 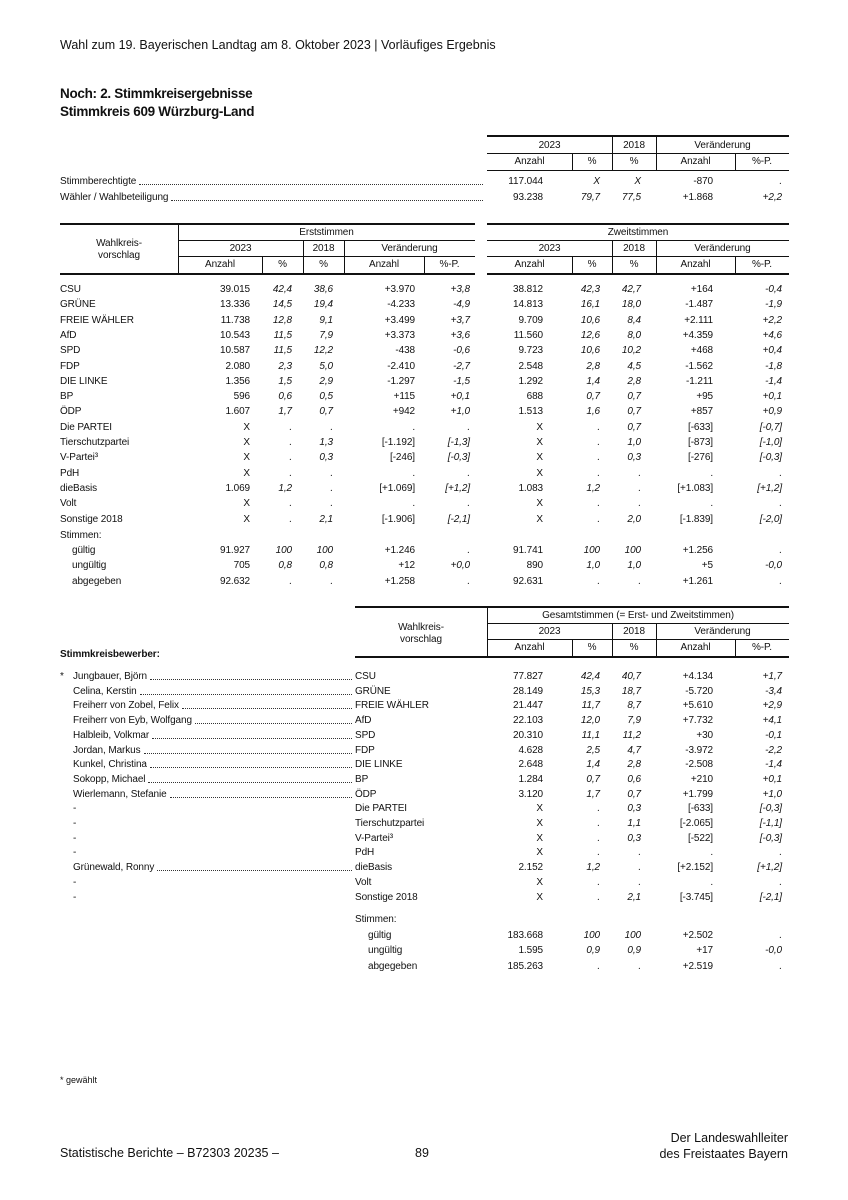 What do you see at coordinates (235, 335) in the screenshot?
I see `erst-value-col0: 10.543` at bounding box center [235, 335].